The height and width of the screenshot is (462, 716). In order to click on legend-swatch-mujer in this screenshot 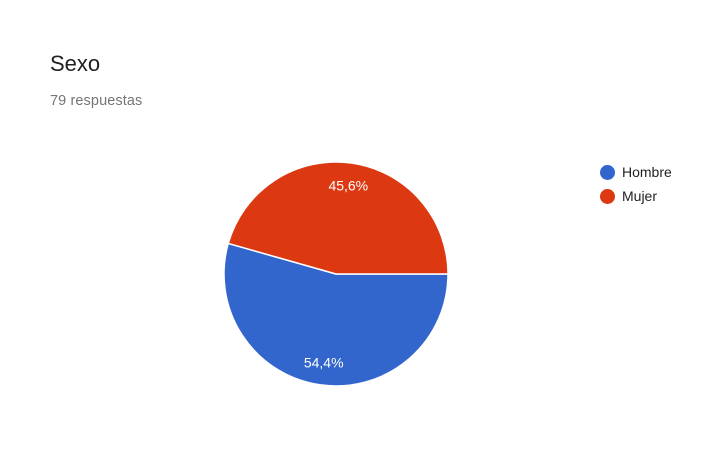, I will do `click(607, 196)`.